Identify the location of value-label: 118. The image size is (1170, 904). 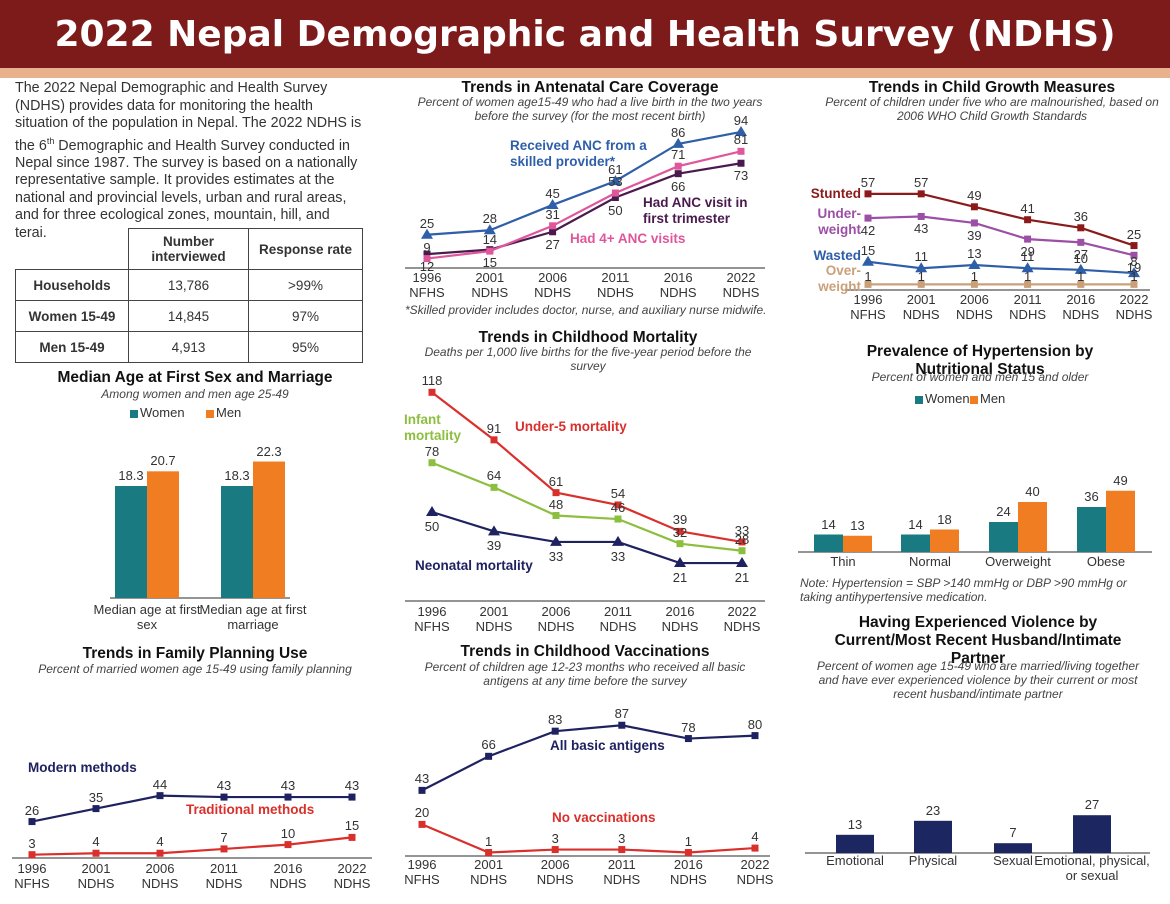
(432, 381).